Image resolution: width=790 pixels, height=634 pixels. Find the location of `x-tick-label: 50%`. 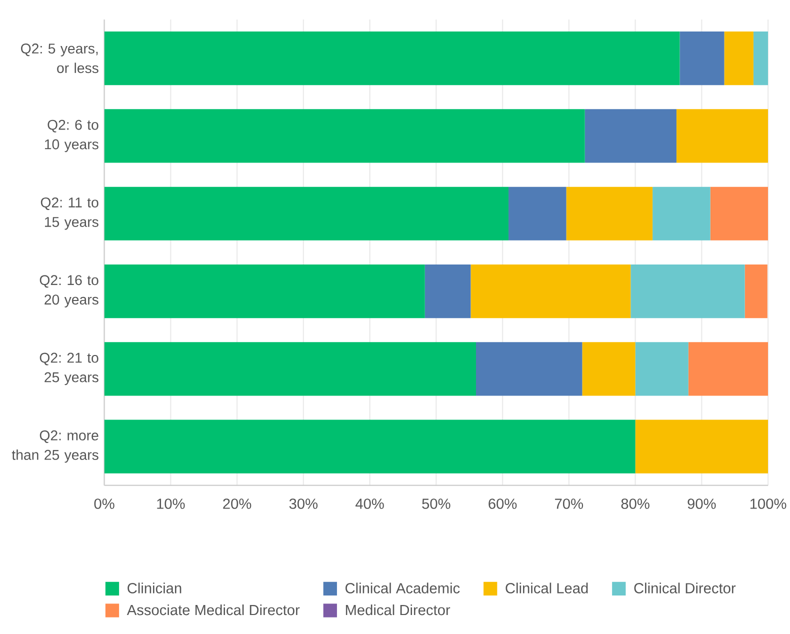

x-tick-label: 50% is located at coordinates (436, 504).